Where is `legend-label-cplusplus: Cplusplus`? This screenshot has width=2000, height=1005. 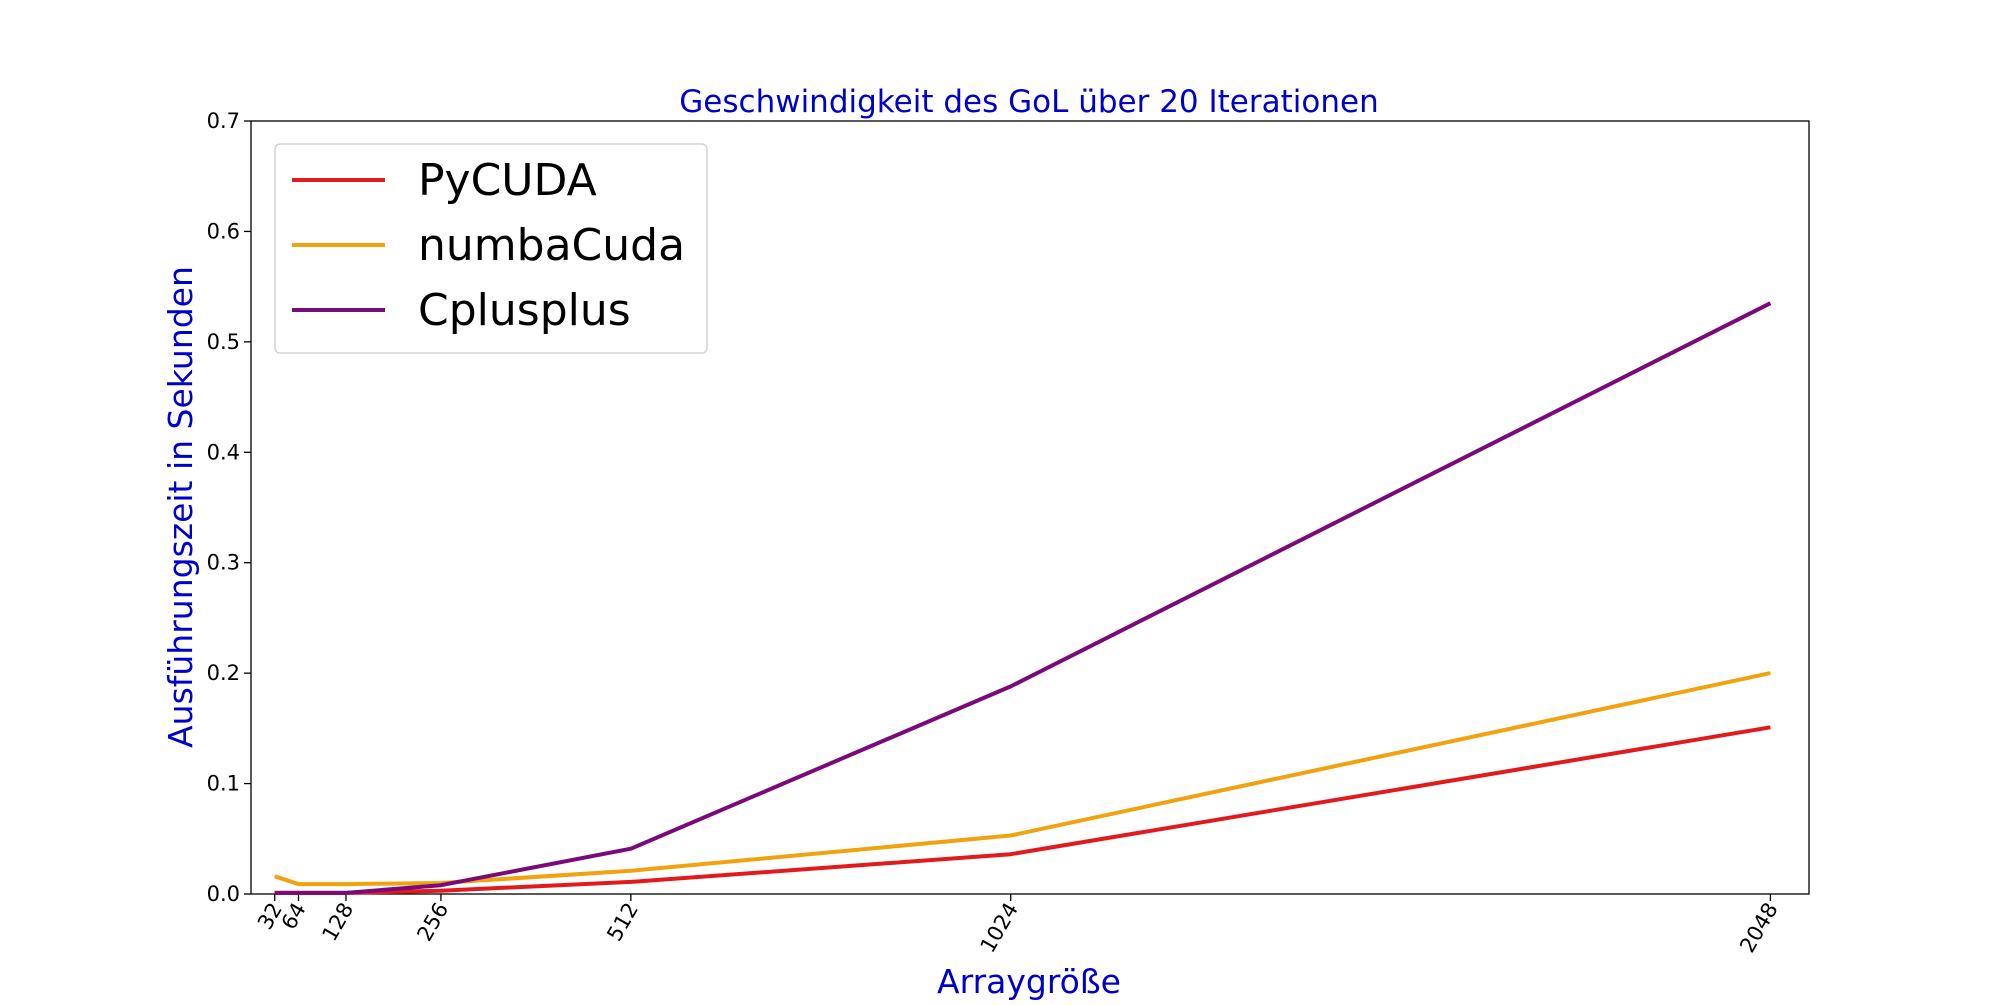 legend-label-cplusplus: Cplusplus is located at coordinates (524, 310).